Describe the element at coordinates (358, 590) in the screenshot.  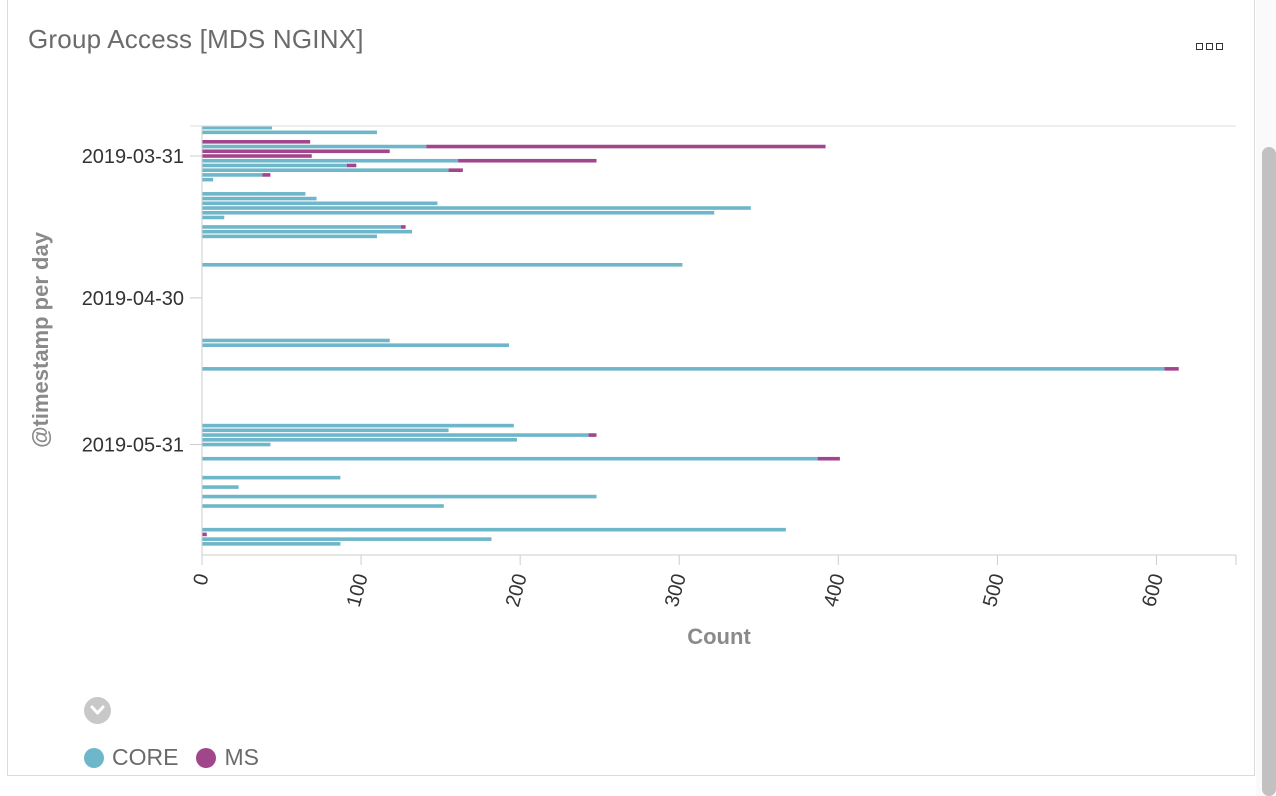
I see `x-tick-label: 100` at that location.